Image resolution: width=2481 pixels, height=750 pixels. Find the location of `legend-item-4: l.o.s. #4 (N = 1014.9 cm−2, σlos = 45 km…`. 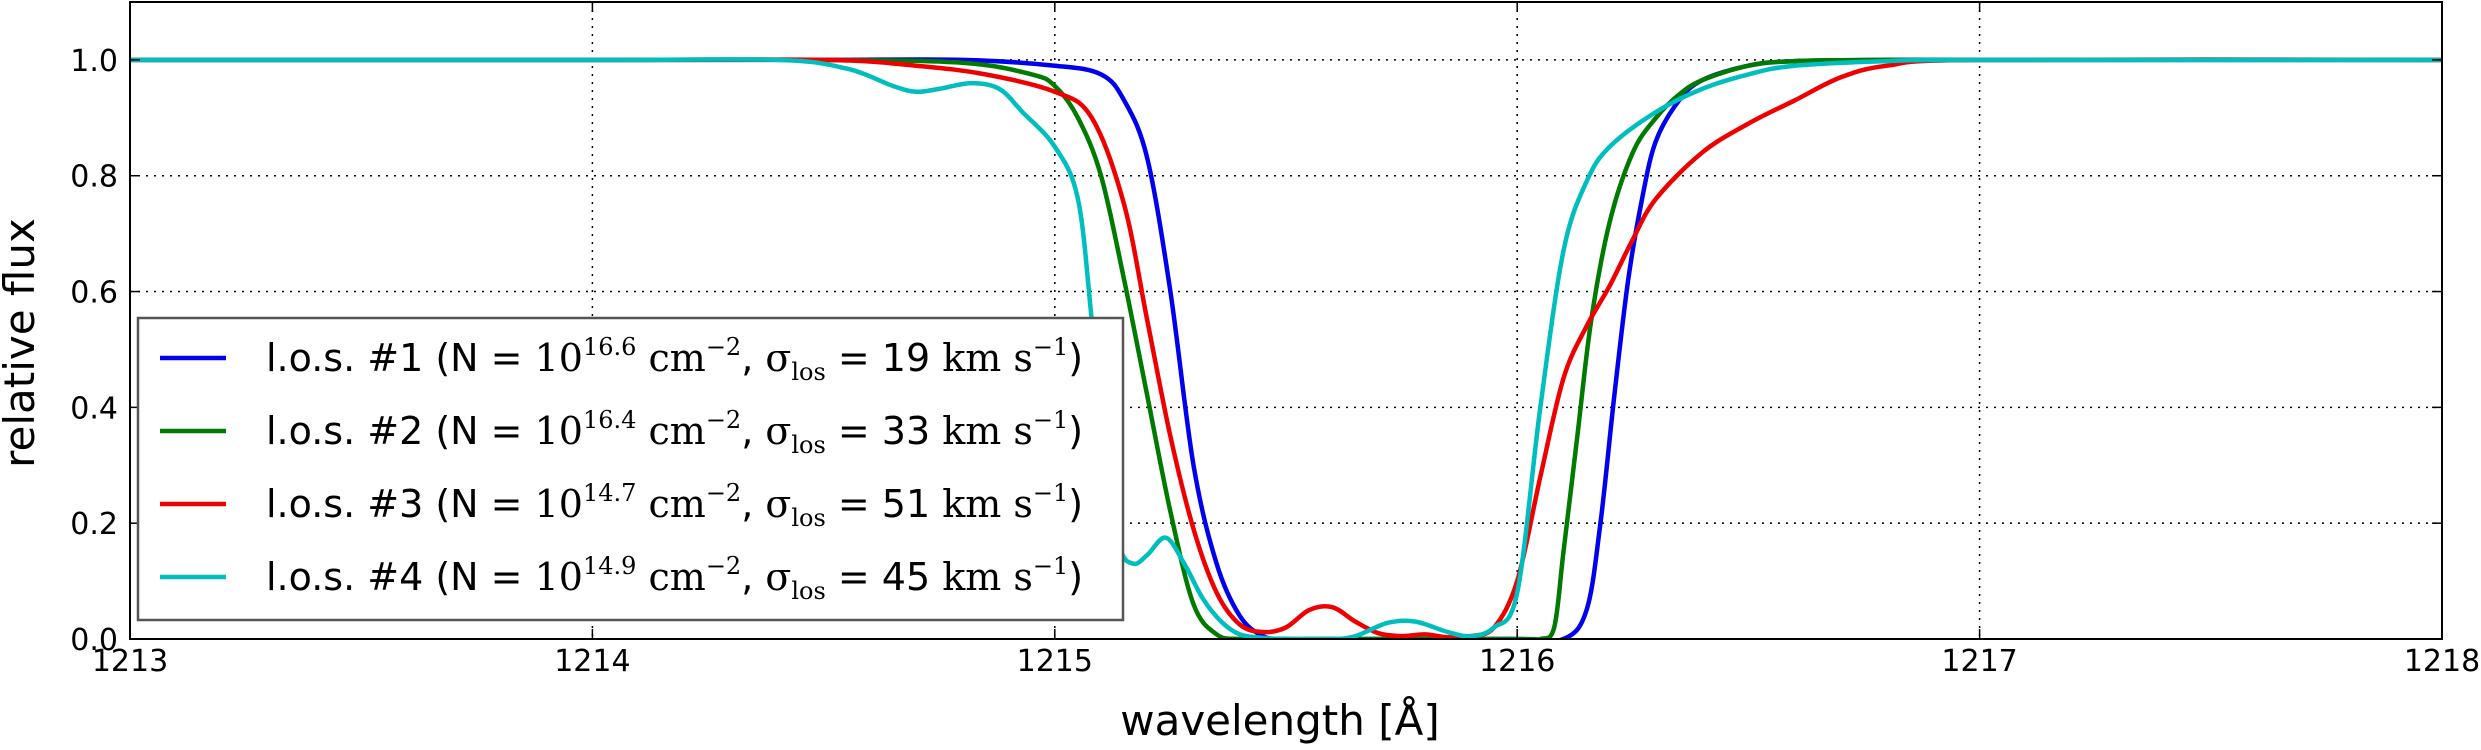

legend-item-4: l.o.s. #4 (N = 1014.9 cm−2, σlos = 45 km… is located at coordinates (621, 578).